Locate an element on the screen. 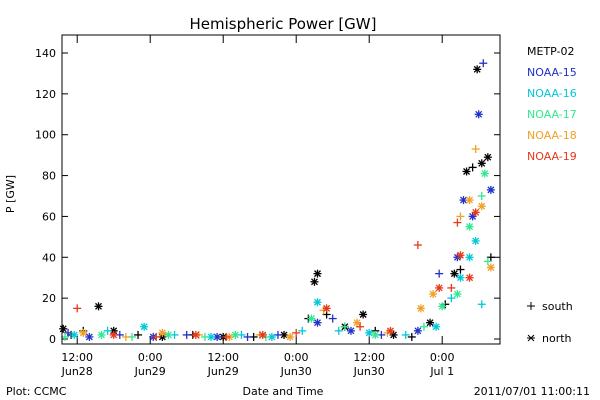 This screenshot has width=600, height=400. y-tick-label: 100 is located at coordinates (45, 135).